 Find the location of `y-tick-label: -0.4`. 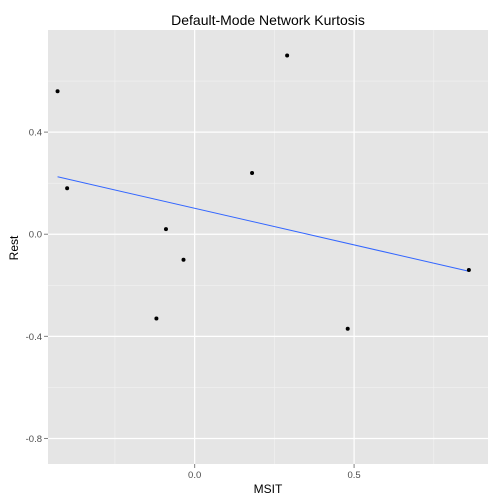

y-tick-label: -0.4 is located at coordinates (34, 337).